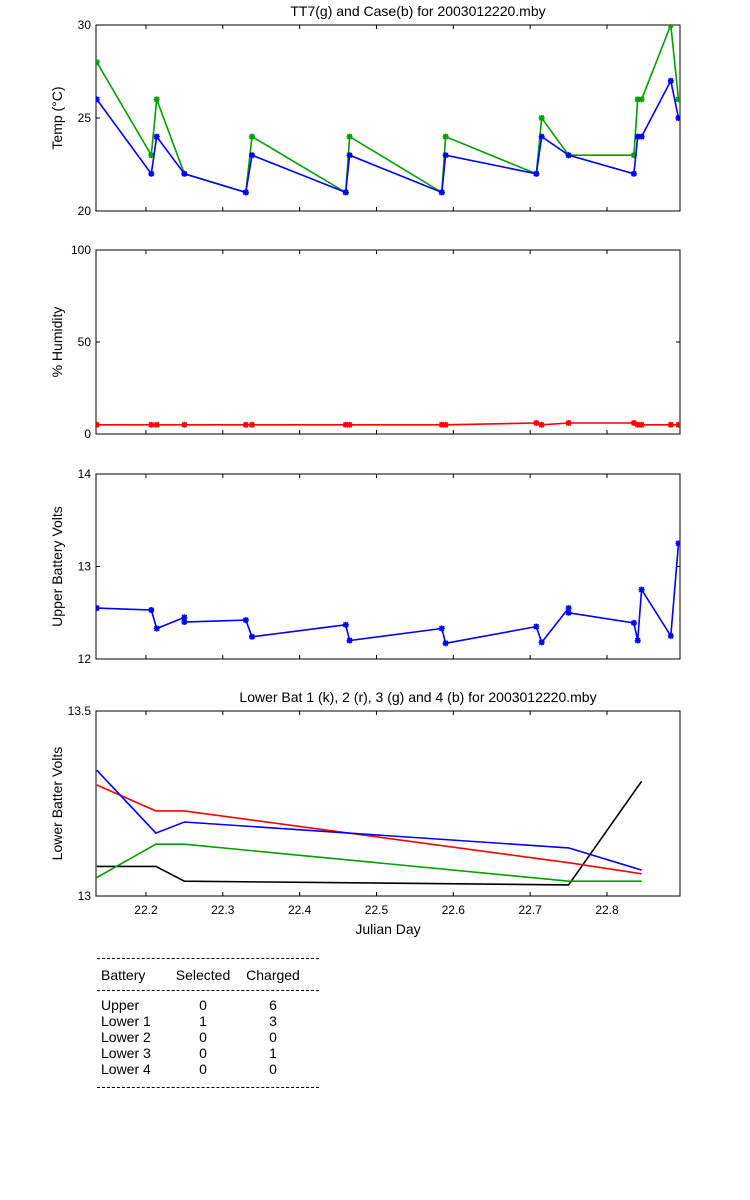  What do you see at coordinates (85, 342) in the screenshot?
I see `y-tick-label: 50` at bounding box center [85, 342].